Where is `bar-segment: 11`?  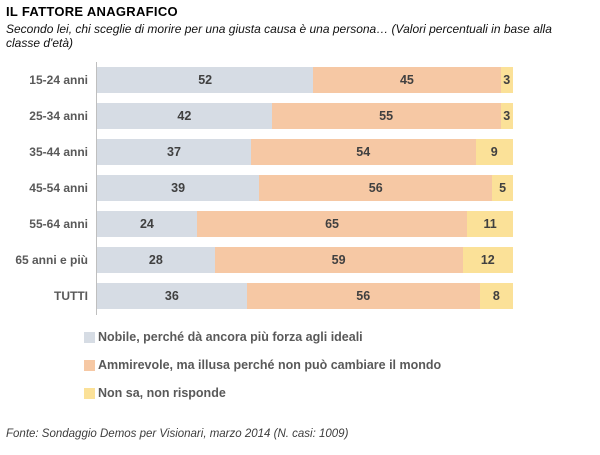 bar-segment: 11 is located at coordinates (490, 223).